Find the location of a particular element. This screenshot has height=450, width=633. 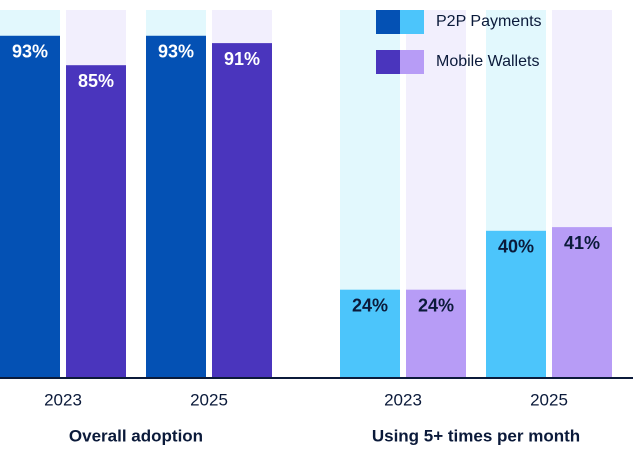

legend-label: P2P Payments is located at coordinates (489, 21).